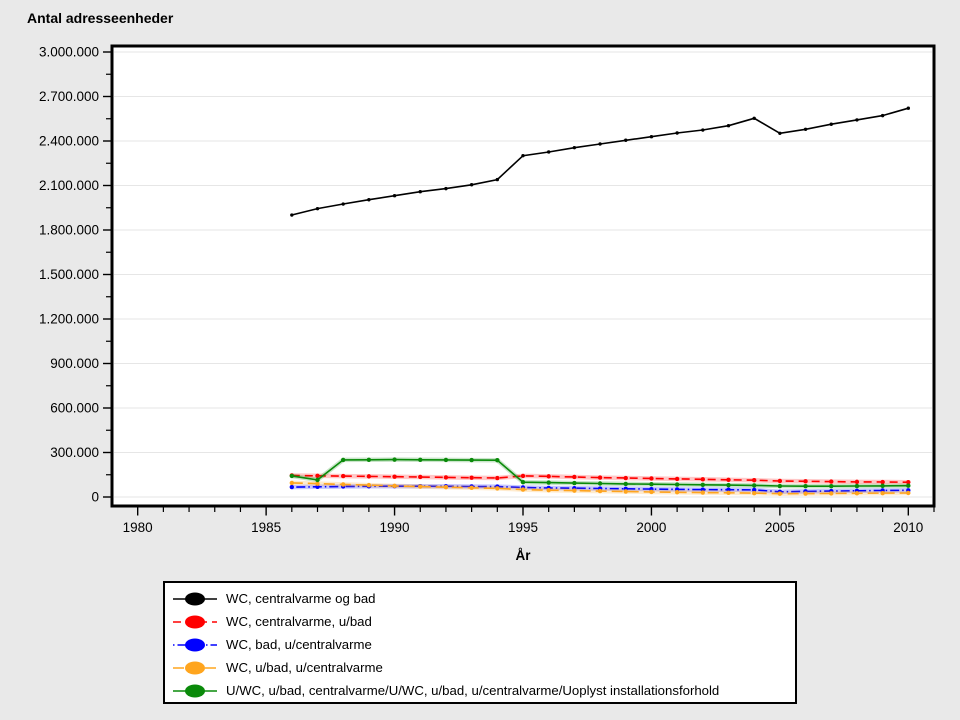 Image resolution: width=960 pixels, height=720 pixels. I want to click on legend-item: WC, bad, u/centralvarme, so click(483, 644).